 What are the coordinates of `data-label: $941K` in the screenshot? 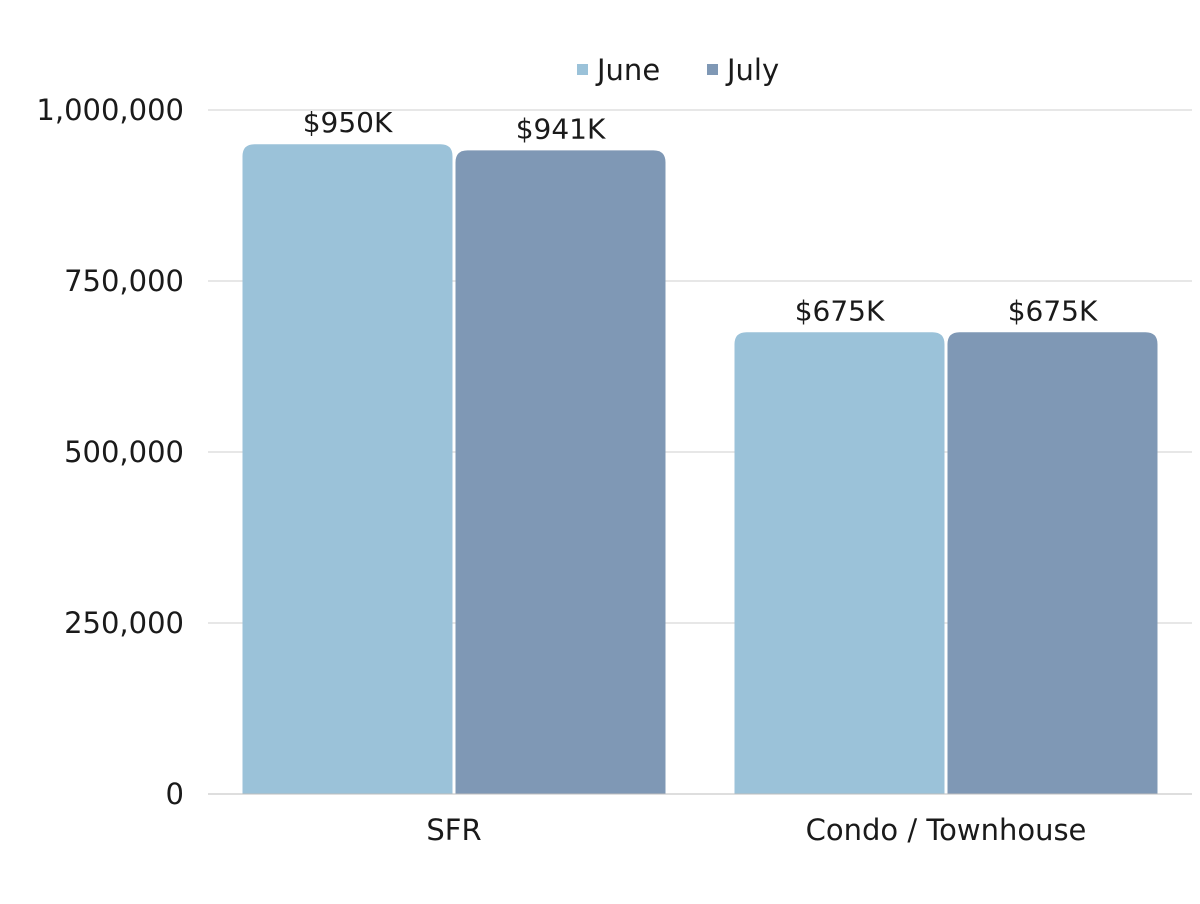 It's located at (561, 128).